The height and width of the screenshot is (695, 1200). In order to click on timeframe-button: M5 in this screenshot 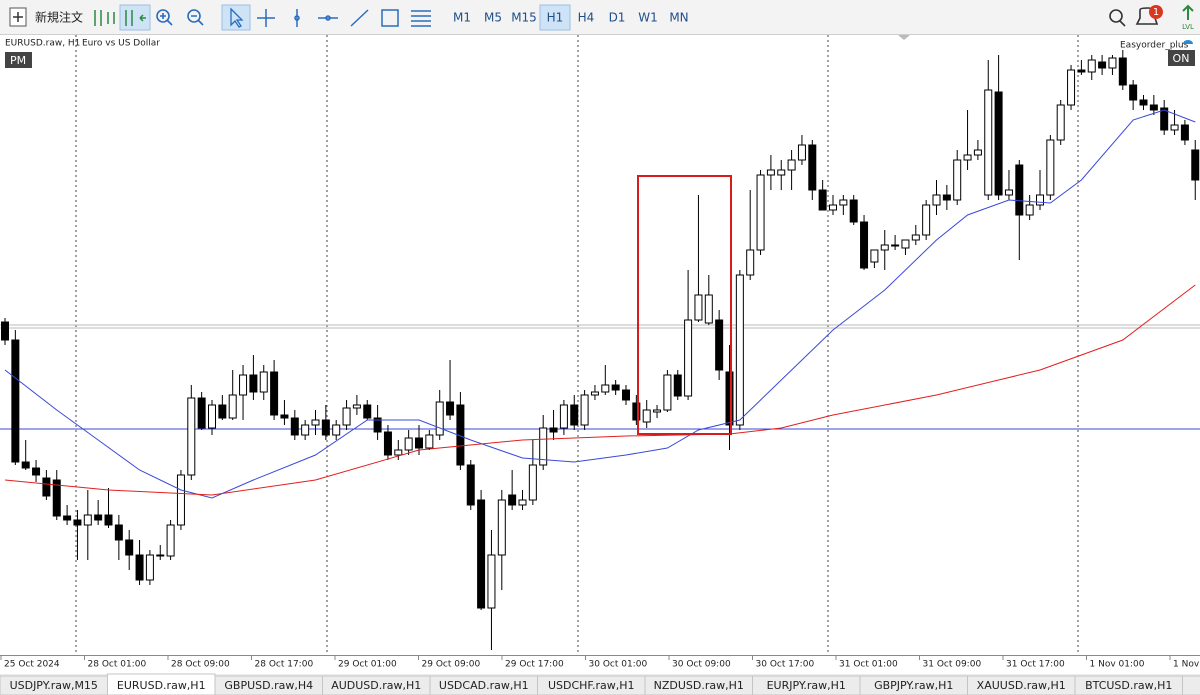, I will do `click(493, 18)`.